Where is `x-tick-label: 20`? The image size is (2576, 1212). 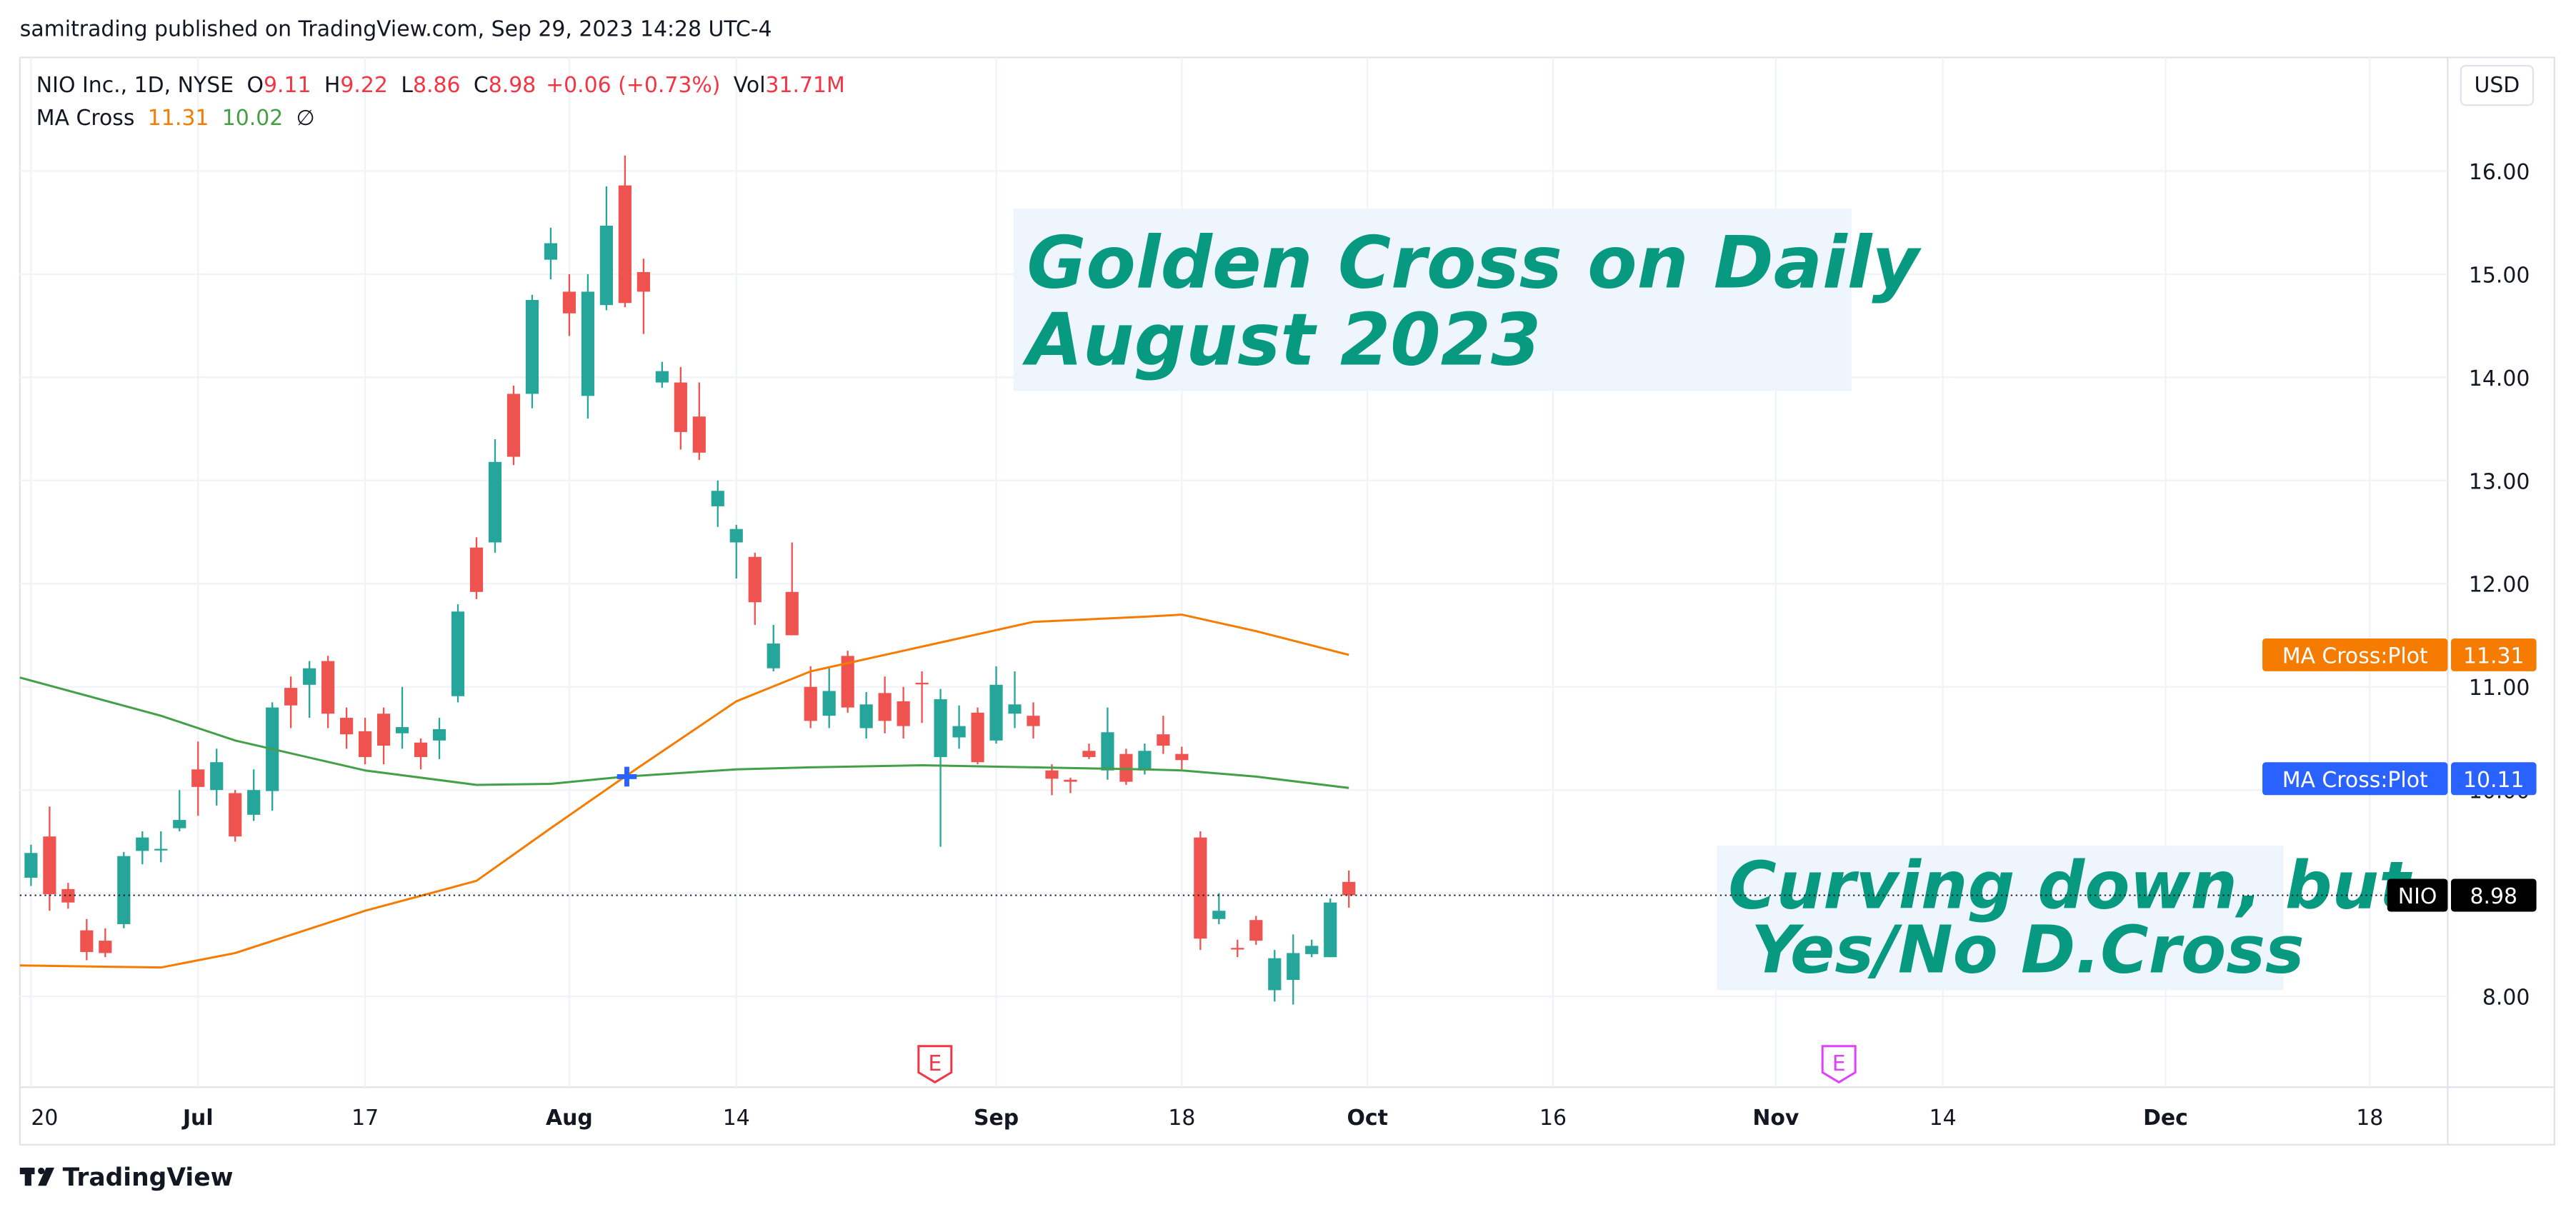
x-tick-label: 20 is located at coordinates (44, 1118).